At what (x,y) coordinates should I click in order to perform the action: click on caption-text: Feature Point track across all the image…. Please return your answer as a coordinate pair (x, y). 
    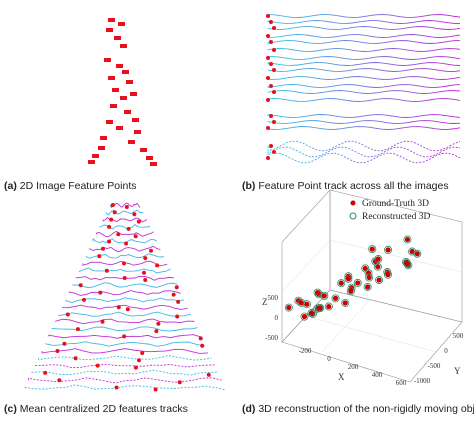
    Looking at the image, I should click on (353, 186).